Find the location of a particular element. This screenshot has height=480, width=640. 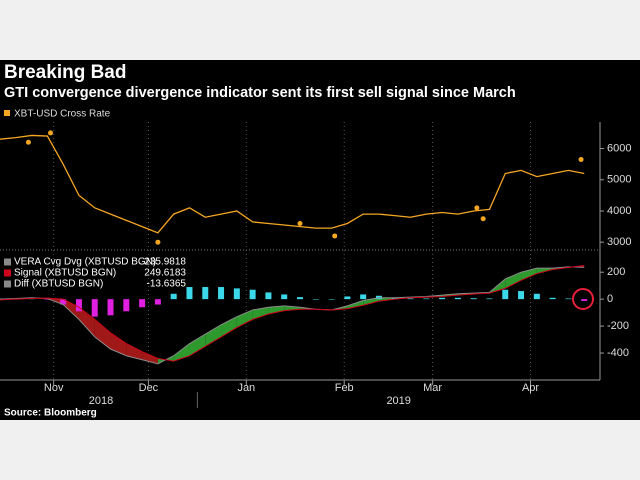

legend-value: 249.6183 is located at coordinates (165, 273).